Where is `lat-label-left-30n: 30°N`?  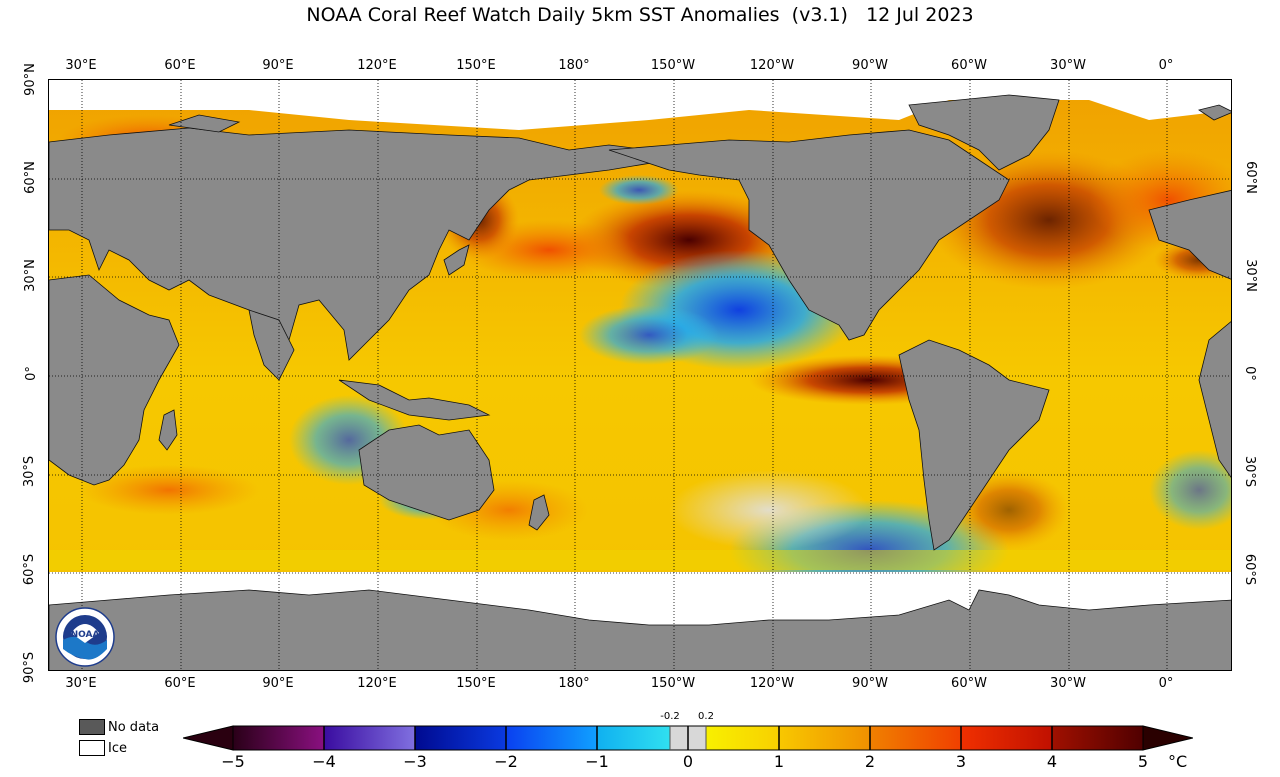
lat-label-left-30n: 30°N is located at coordinates (30, 275).